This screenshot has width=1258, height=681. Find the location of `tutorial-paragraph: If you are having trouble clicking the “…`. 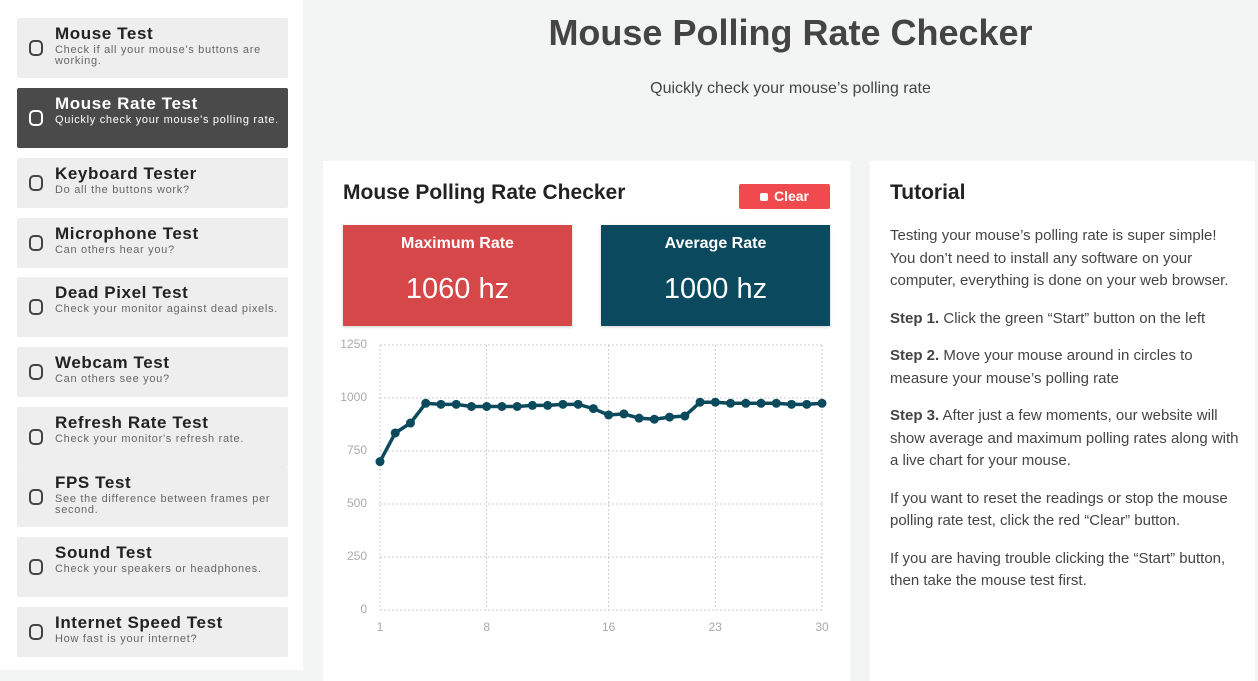

tutorial-paragraph: If you are having trouble clicking the “… is located at coordinates (1067, 570).